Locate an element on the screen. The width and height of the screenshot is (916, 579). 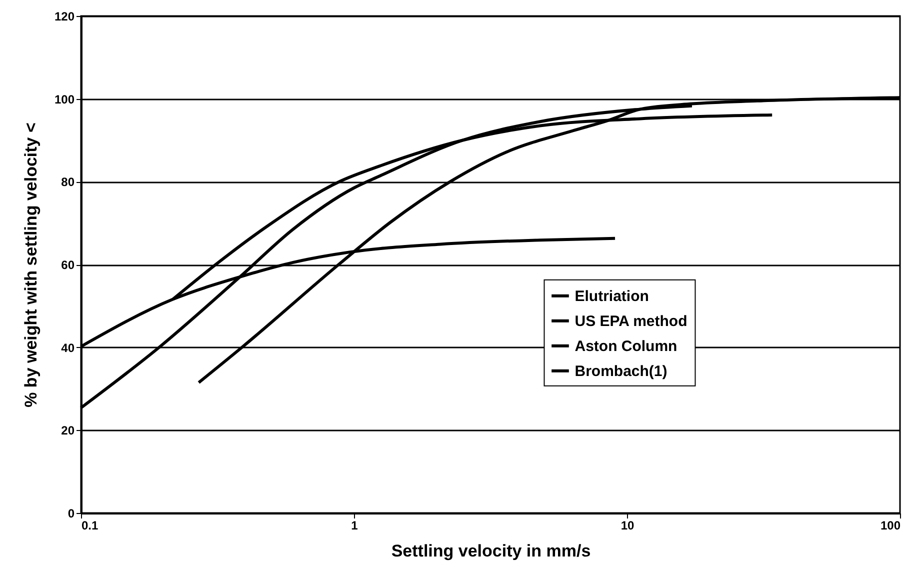
y-tick-label: 40 is located at coordinates (68, 347).